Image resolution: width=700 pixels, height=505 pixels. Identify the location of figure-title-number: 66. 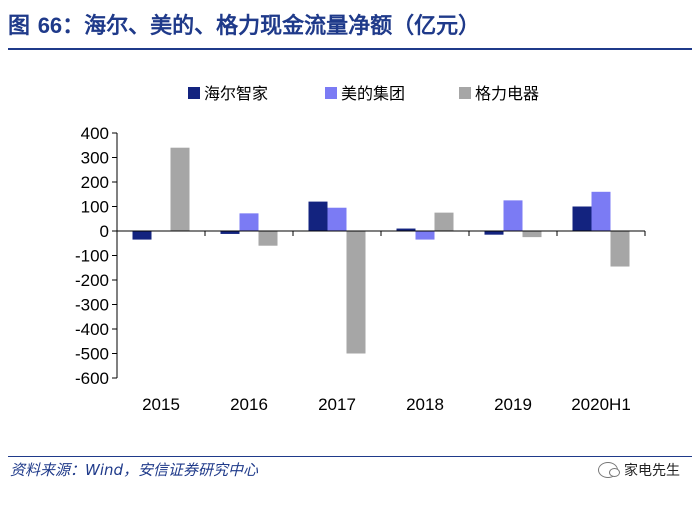
(50, 25).